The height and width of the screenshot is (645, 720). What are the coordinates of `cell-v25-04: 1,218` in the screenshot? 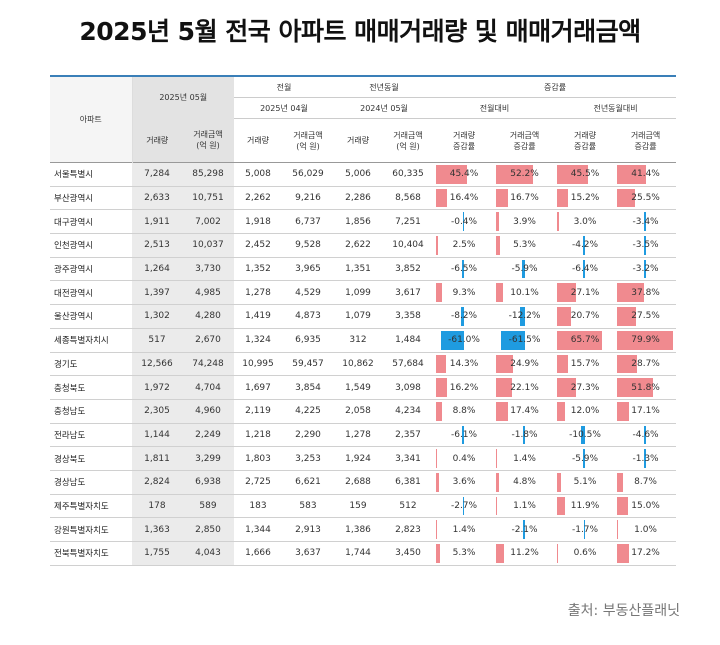 It's located at (258, 435).